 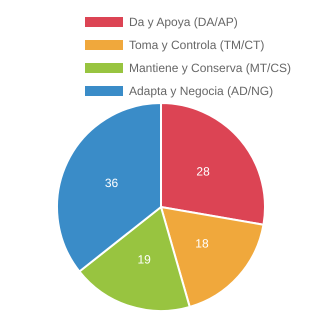 I want to click on data-label: 36, so click(x=111, y=183).